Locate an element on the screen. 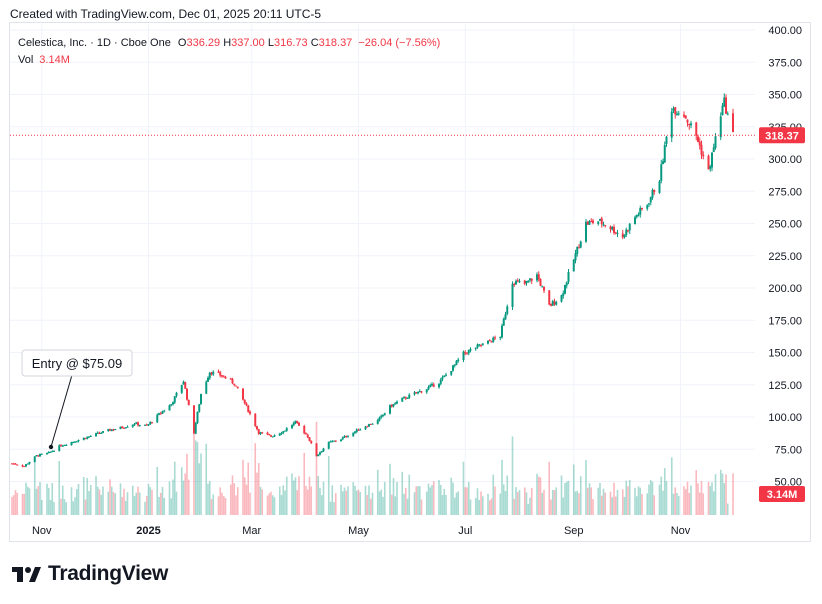 The width and height of the screenshot is (822, 604). legend-open: 336.29 is located at coordinates (203, 43).